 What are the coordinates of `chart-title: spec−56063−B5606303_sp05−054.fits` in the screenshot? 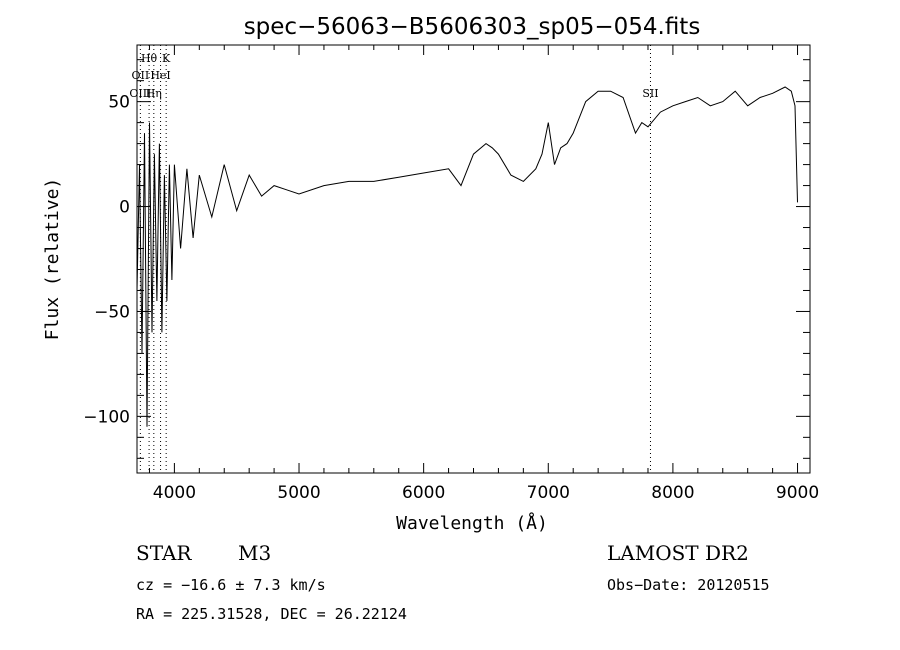 It's located at (472, 27).